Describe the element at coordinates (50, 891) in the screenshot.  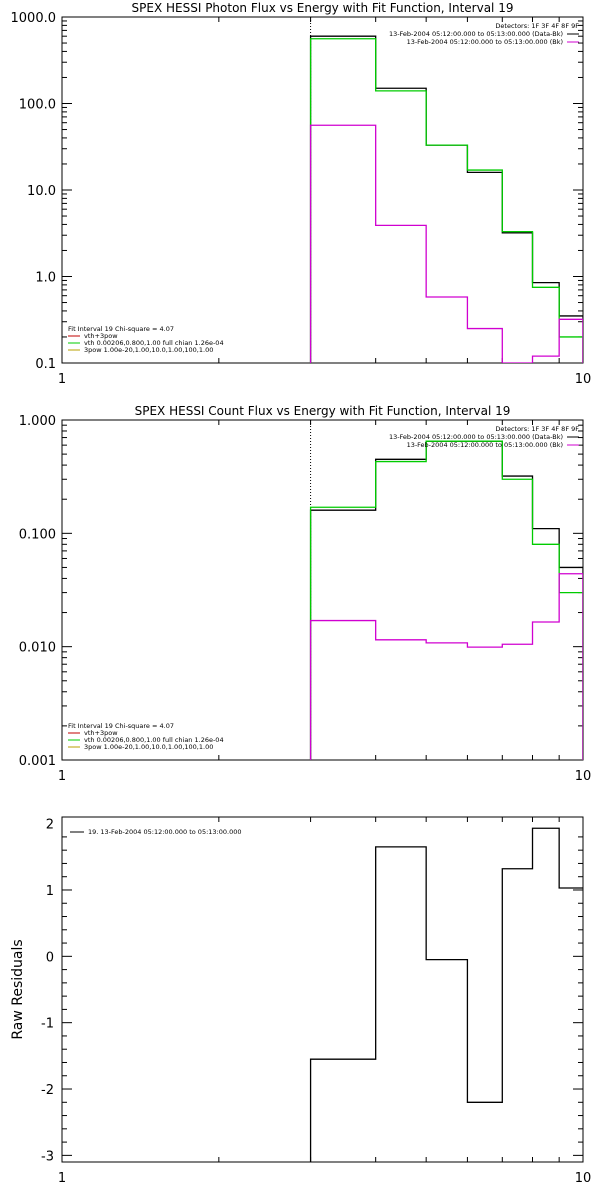
I see `y-tick-label: 1` at that location.